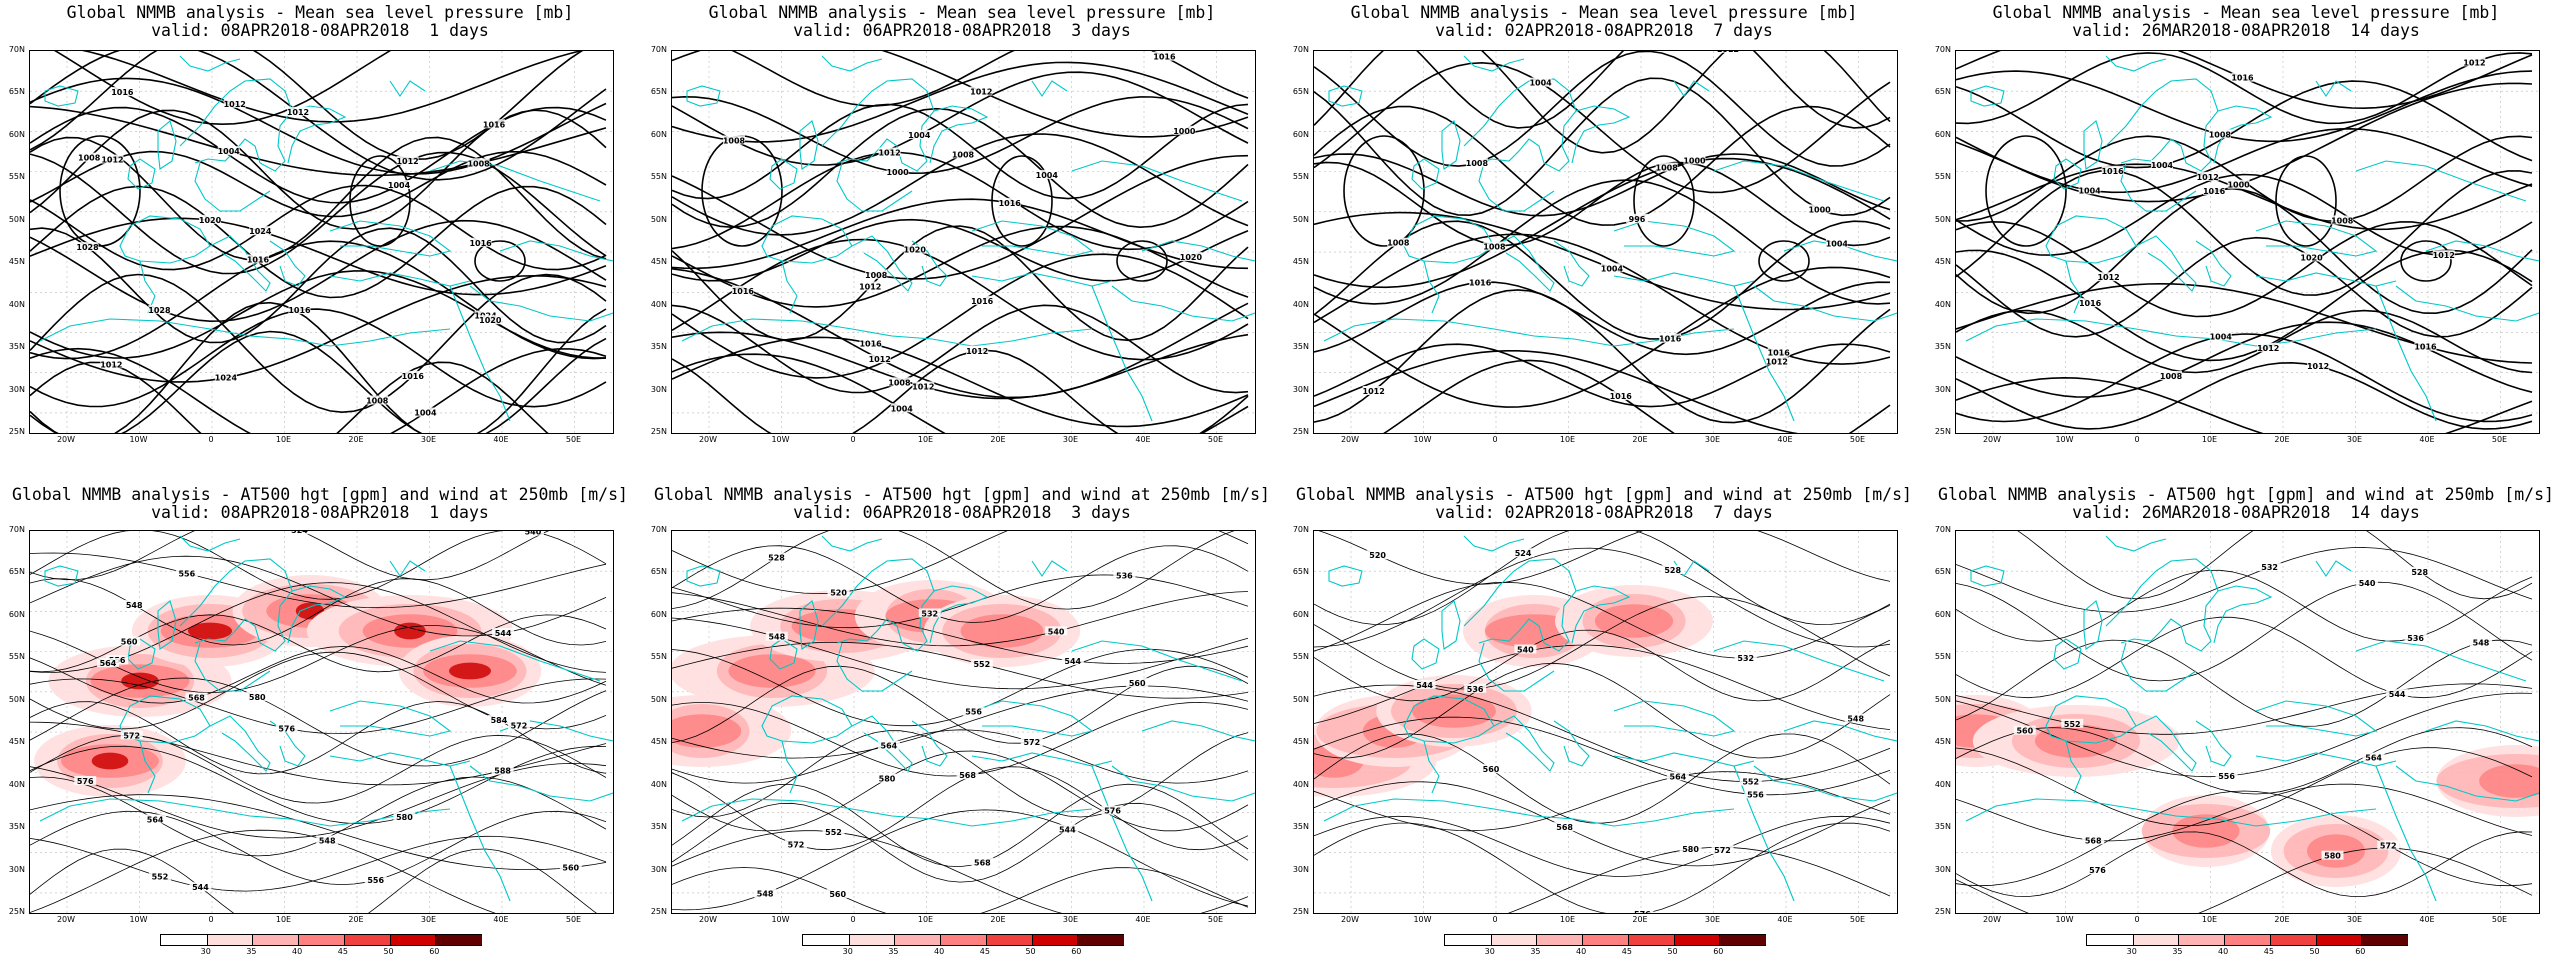 This screenshot has width=2560, height=960. Describe the element at coordinates (1350, 439) in the screenshot. I see `longitude-tick-label: 20W` at that location.